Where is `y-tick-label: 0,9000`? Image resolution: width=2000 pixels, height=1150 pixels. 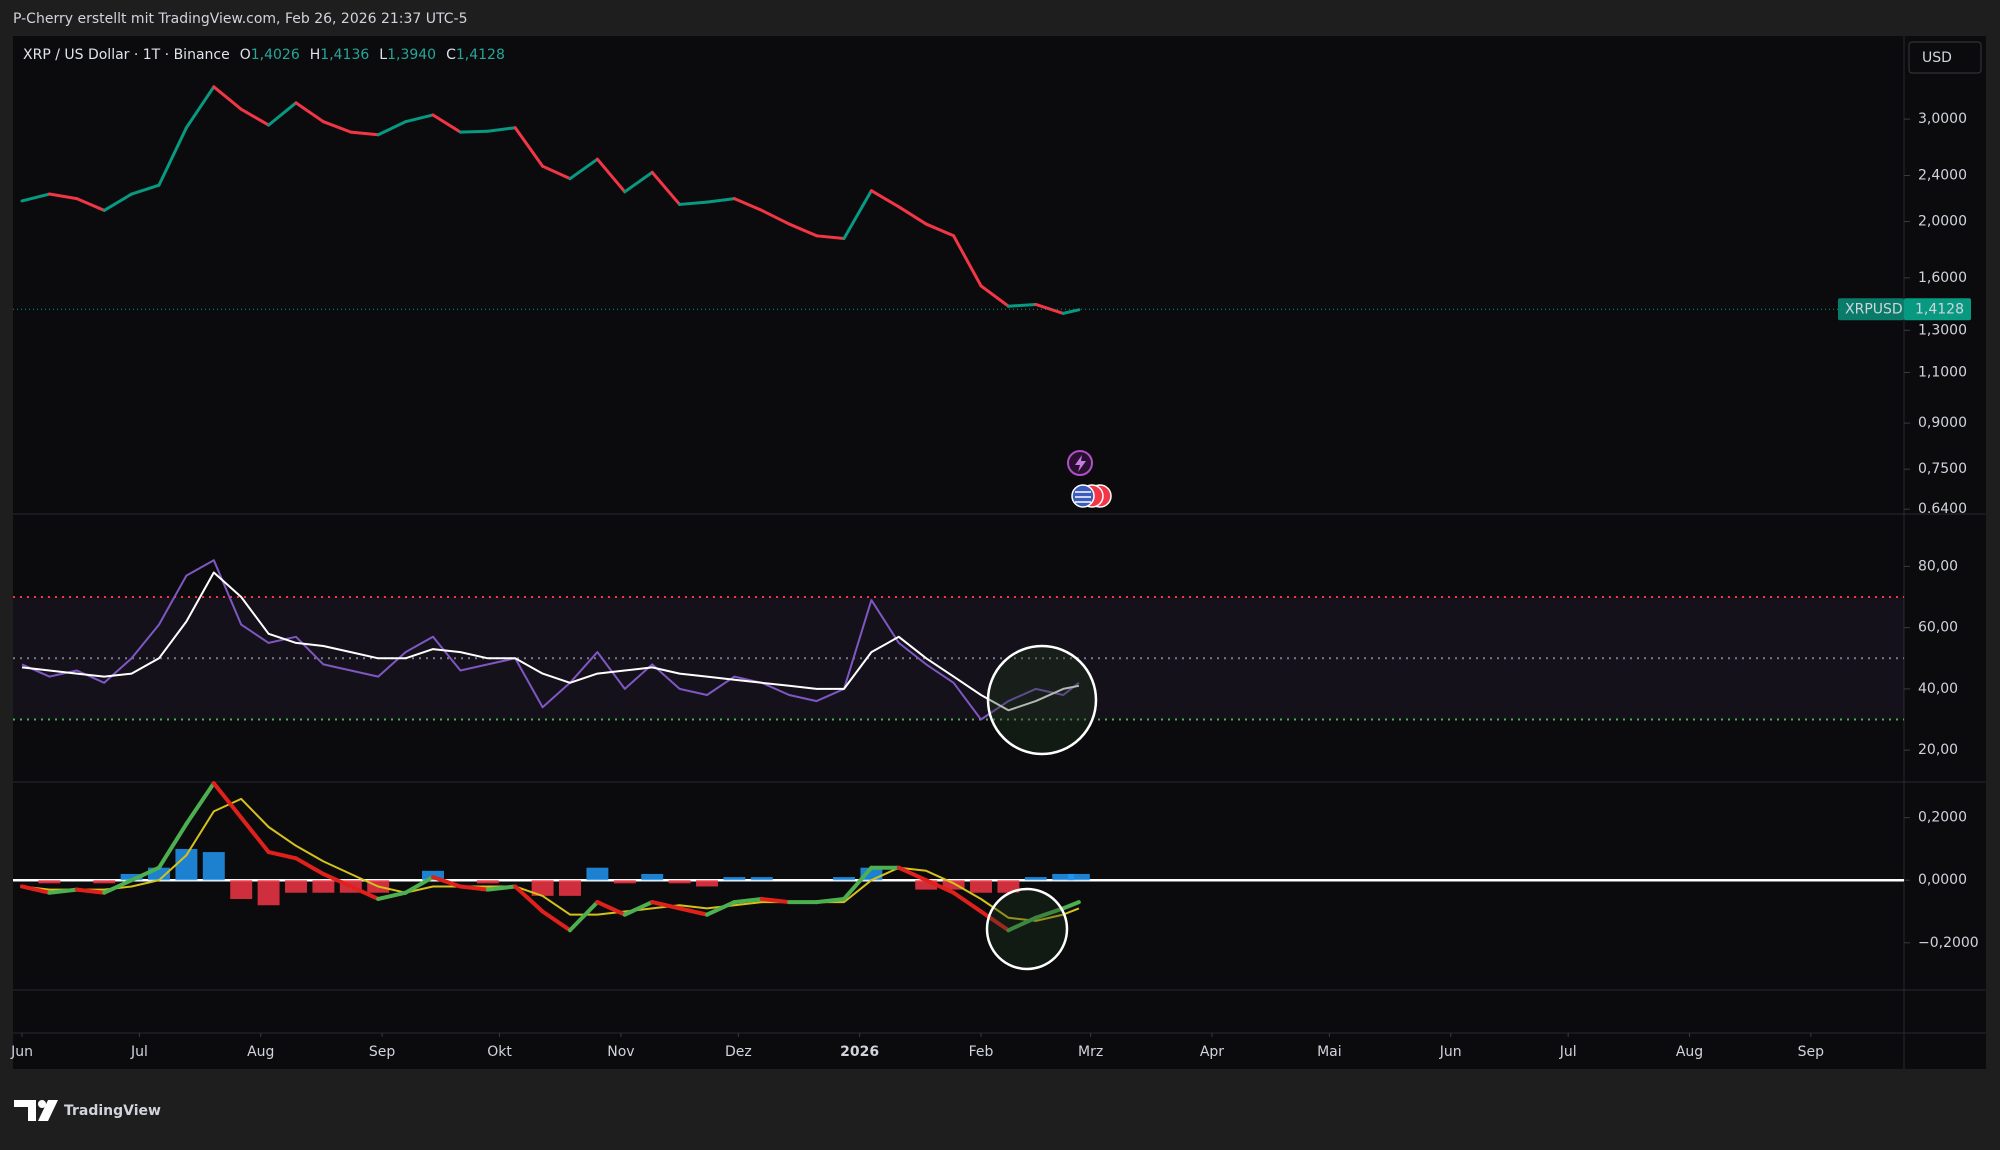 y-tick-label: 0,9000 is located at coordinates (1942, 423).